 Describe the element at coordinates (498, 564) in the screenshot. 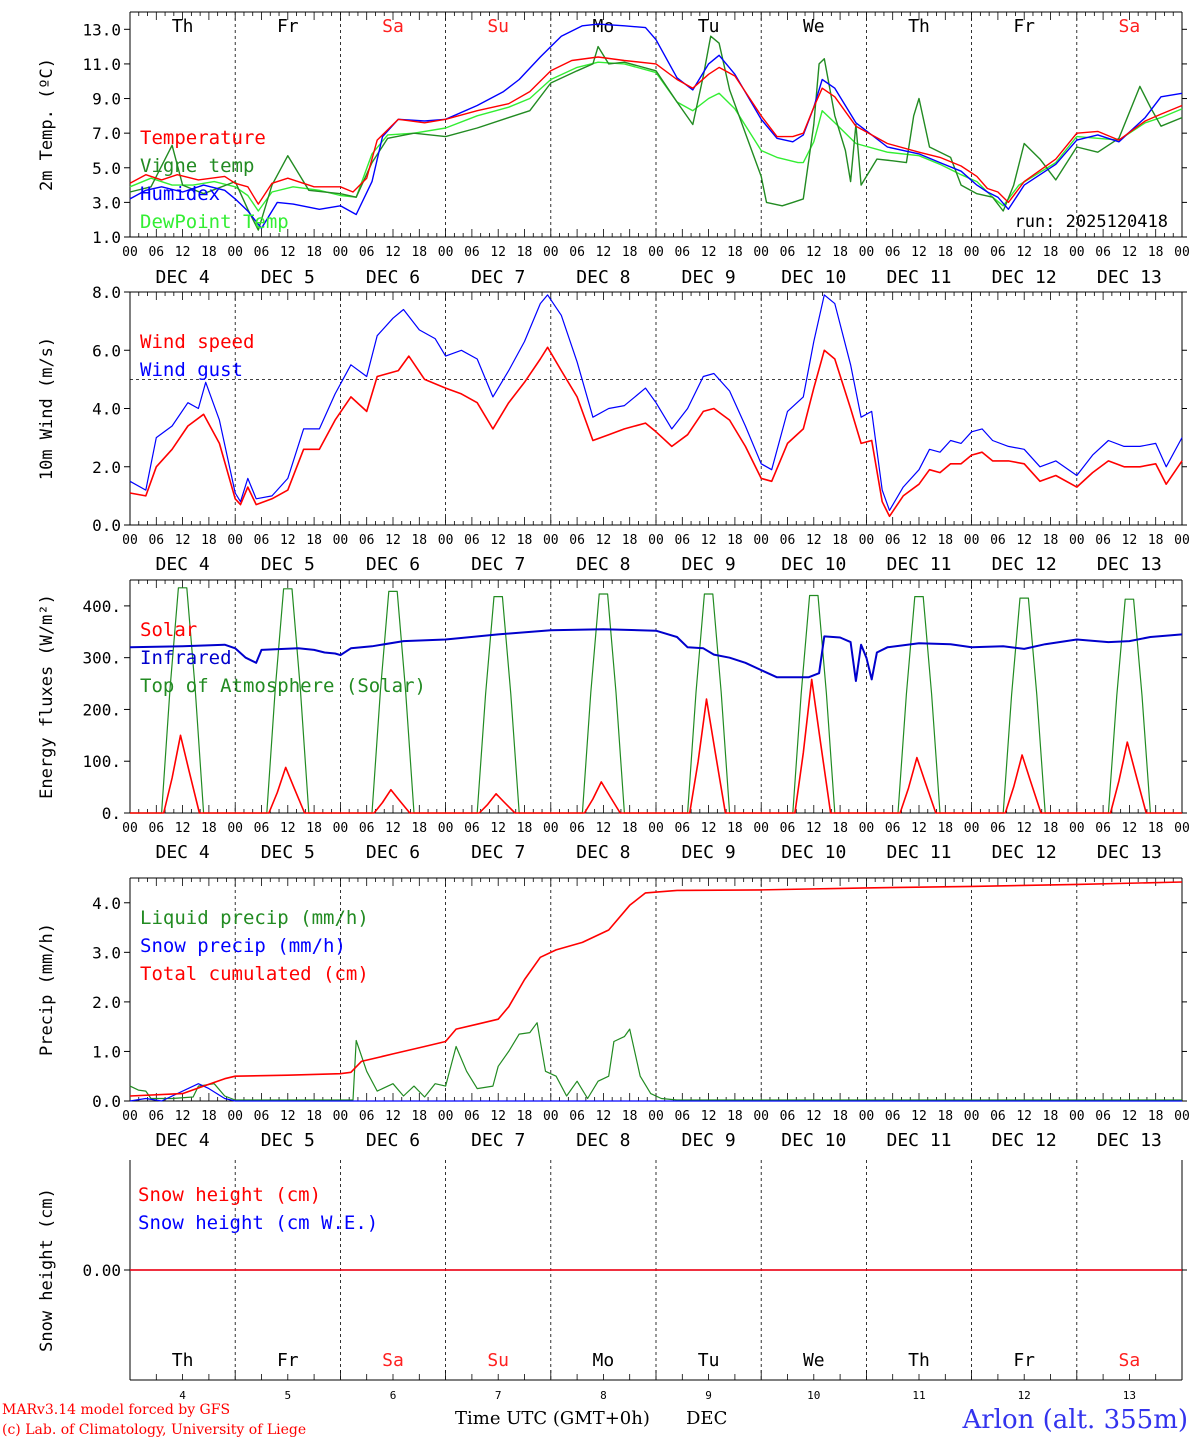

I see `date-label: DEC 7` at that location.